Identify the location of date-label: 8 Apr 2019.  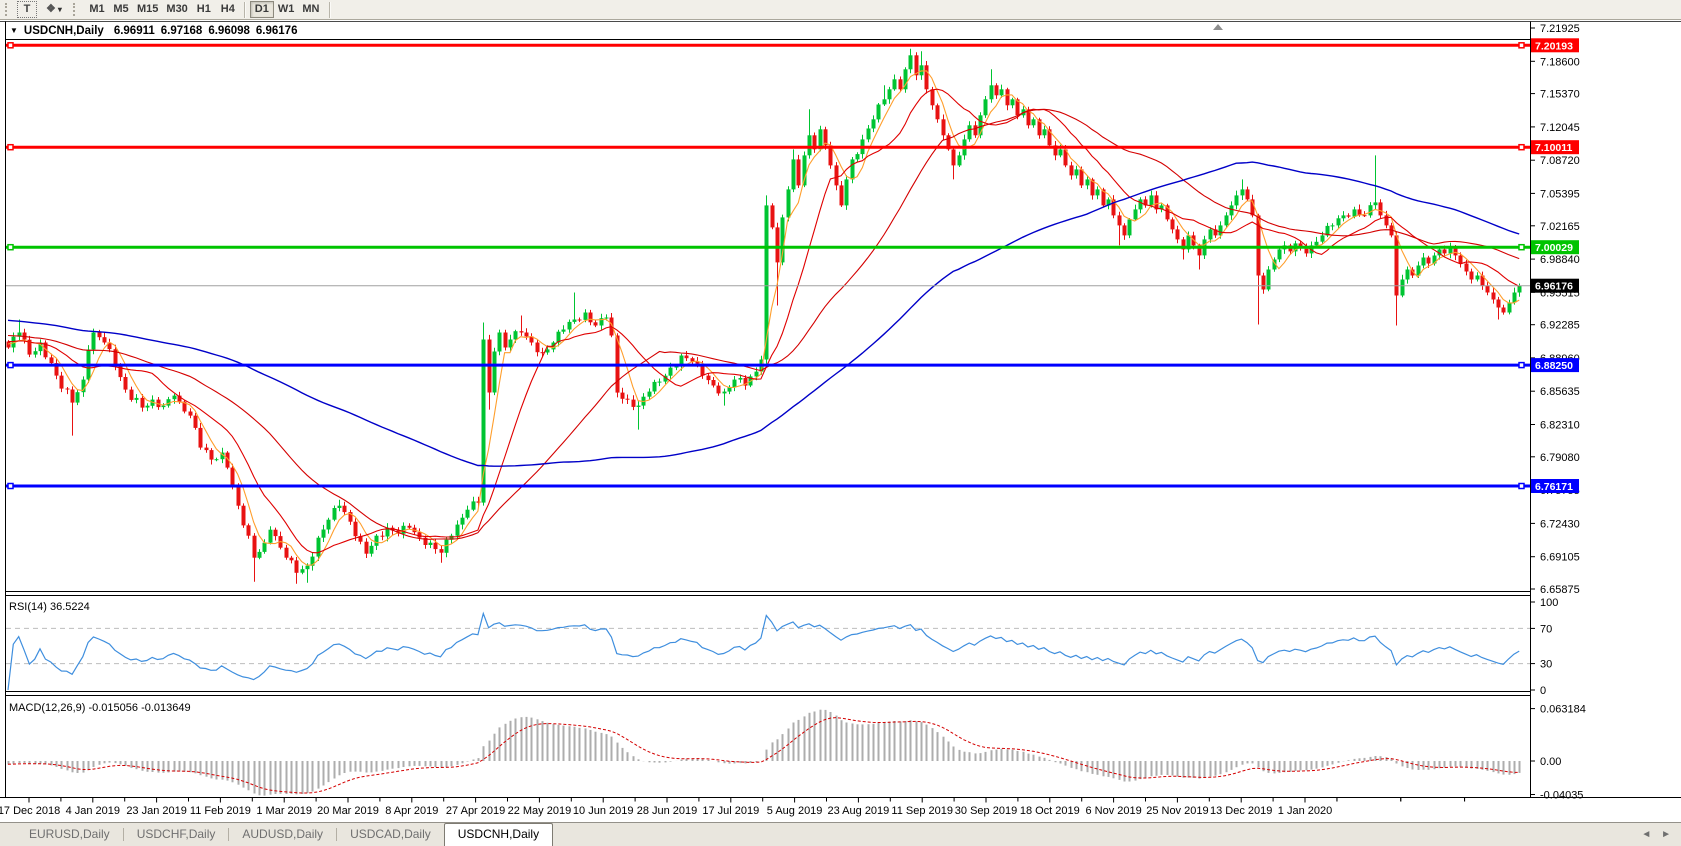
(411, 811).